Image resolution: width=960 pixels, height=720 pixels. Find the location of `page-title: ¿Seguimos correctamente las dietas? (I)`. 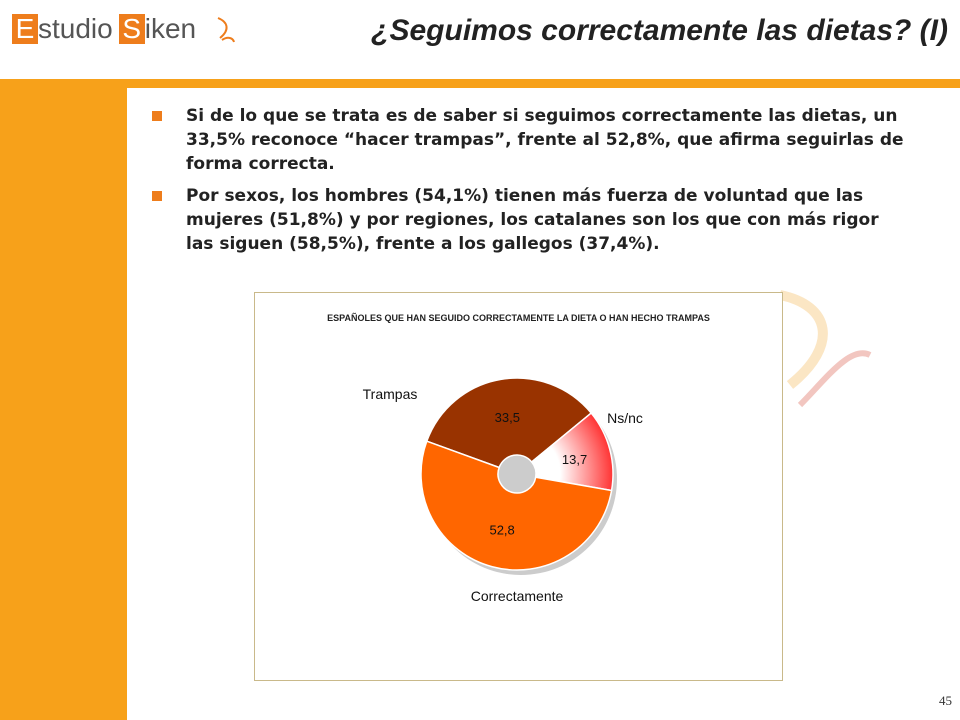

page-title: ¿Seguimos correctamente las dietas? (I) is located at coordinates (659, 30).